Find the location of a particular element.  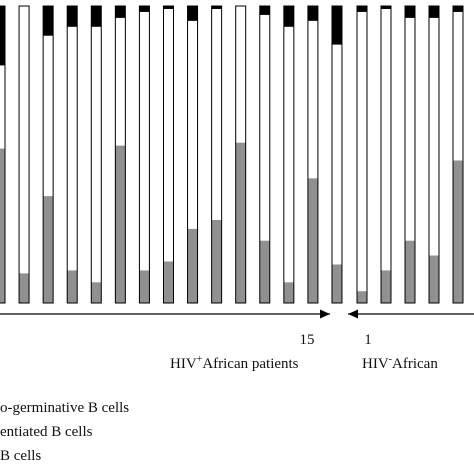

group-label-sup: + is located at coordinates (199, 359).